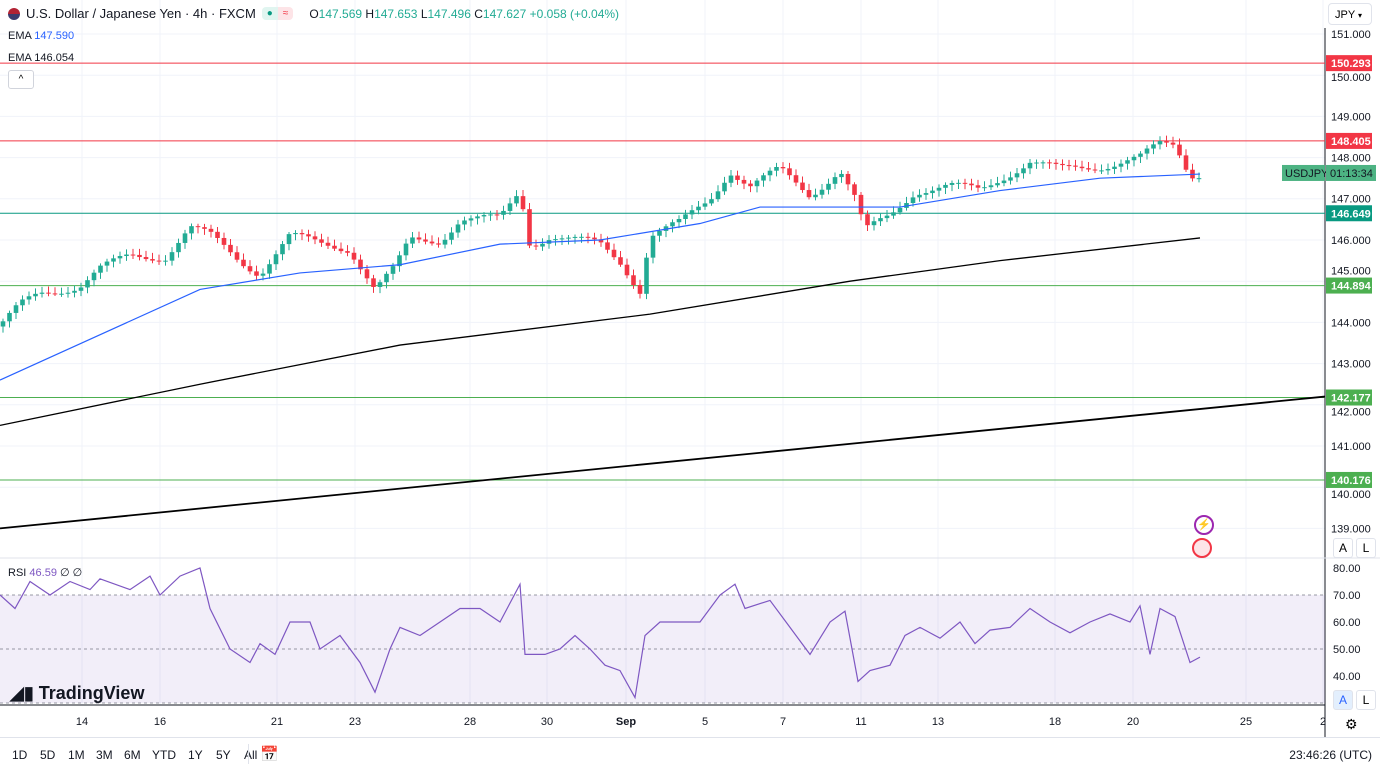 This screenshot has width=1380, height=776. I want to click on ema-200-legend: EMA 146.054, so click(41, 58).